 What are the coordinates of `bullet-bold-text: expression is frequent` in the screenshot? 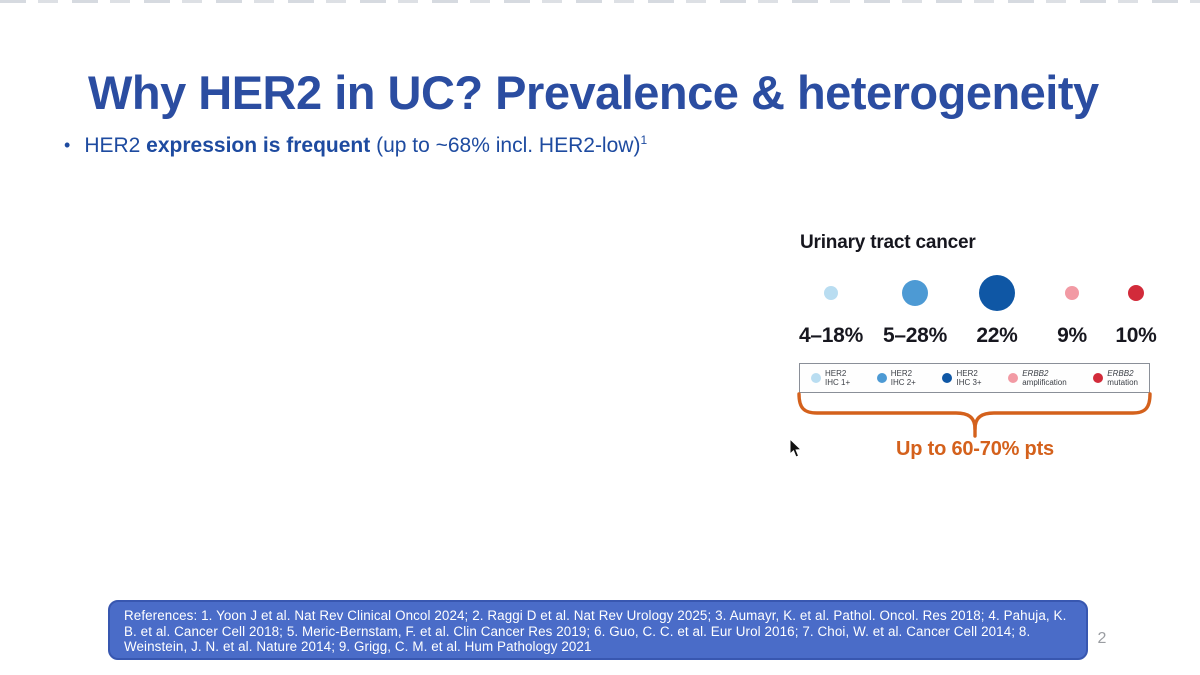 It's located at (258, 145).